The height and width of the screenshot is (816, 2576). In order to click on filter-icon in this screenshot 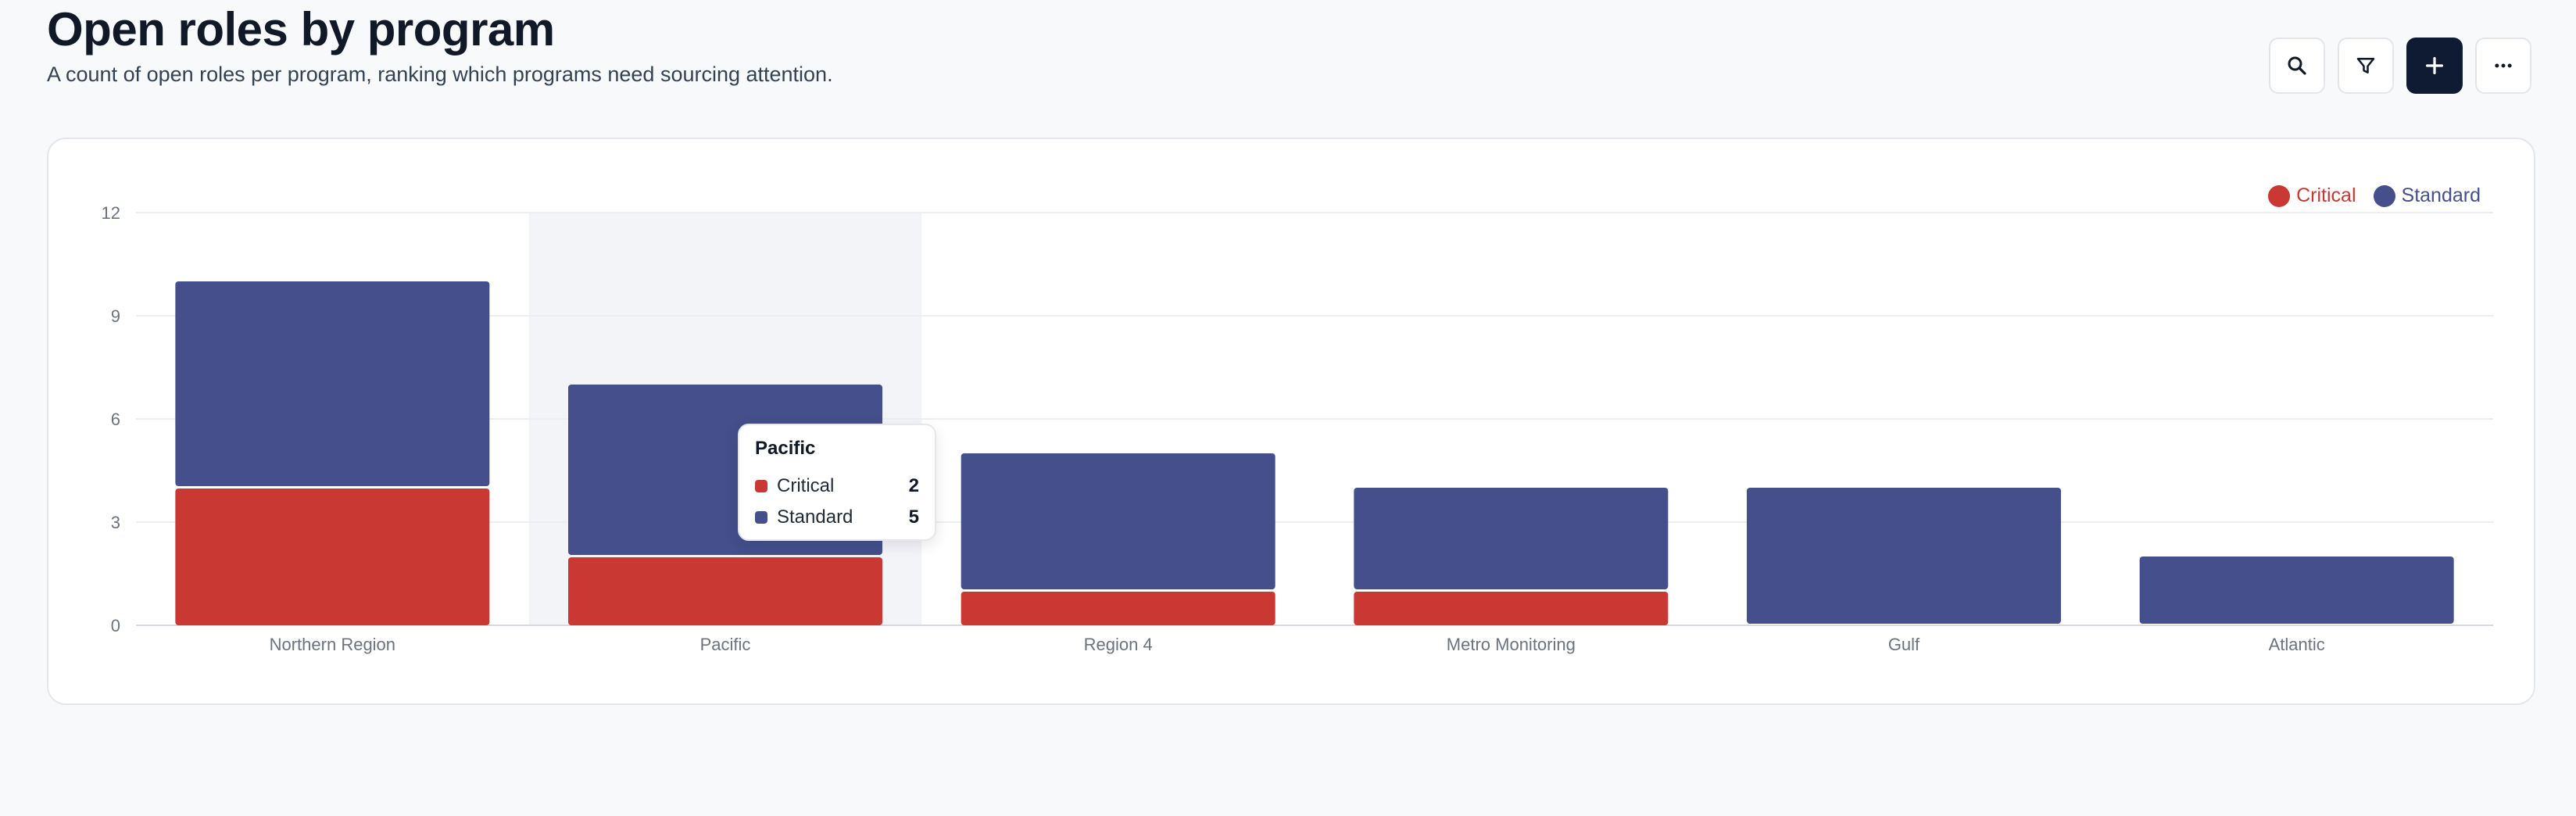, I will do `click(2365, 65)`.